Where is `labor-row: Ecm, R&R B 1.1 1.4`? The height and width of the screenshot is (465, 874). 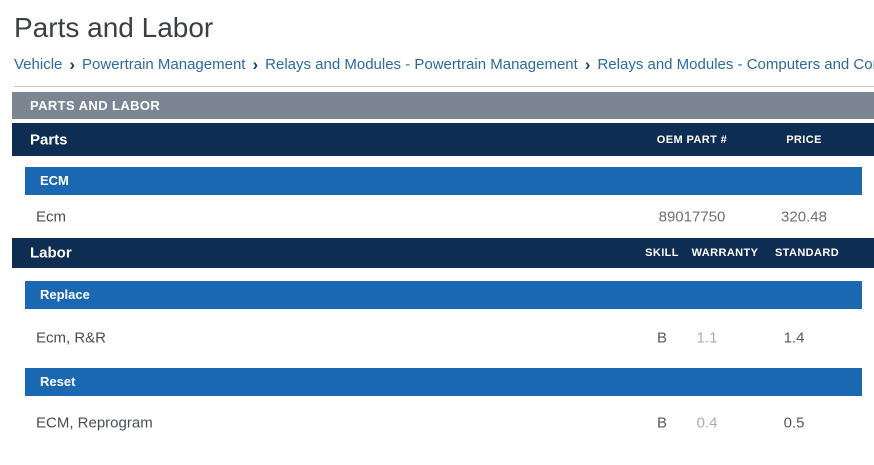 labor-row: Ecm, R&R B 1.1 1.4 is located at coordinates (437, 338).